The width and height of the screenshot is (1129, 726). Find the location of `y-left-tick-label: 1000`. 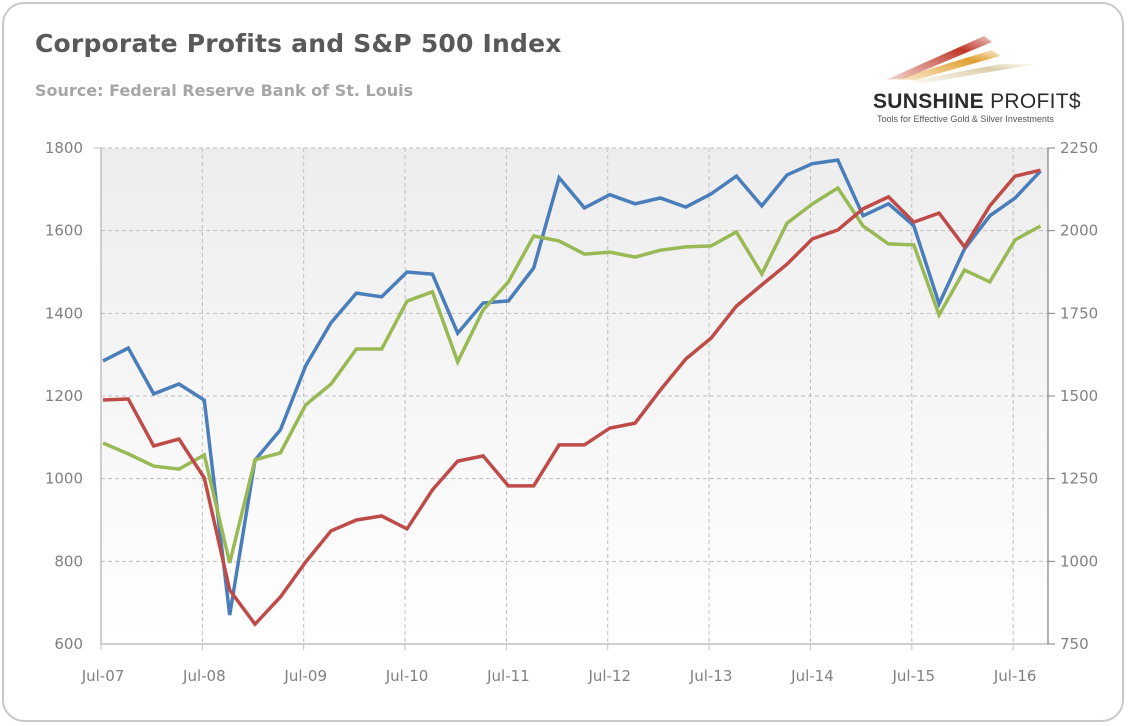

y-left-tick-label: 1000 is located at coordinates (64, 479).